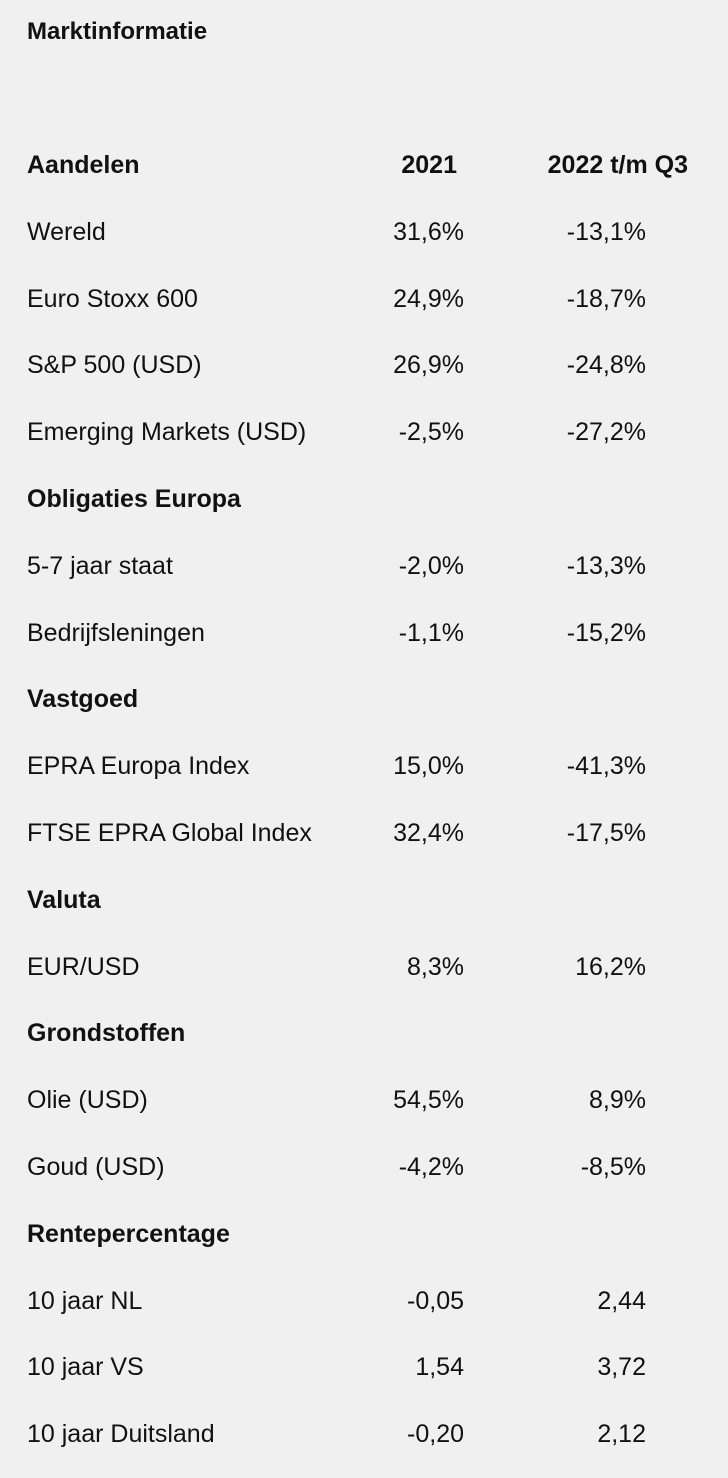  I want to click on section-title: Rentepercentage, so click(128, 1233).